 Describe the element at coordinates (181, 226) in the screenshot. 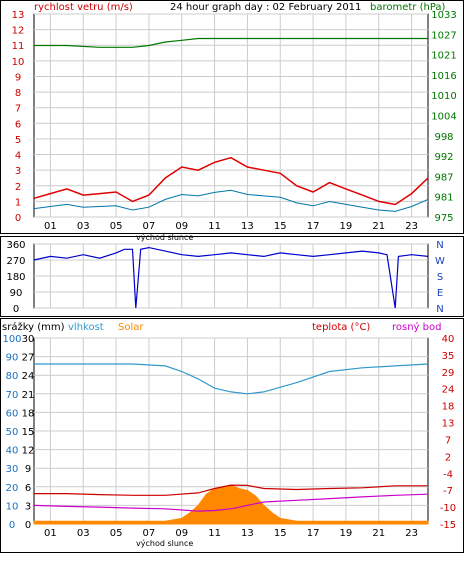

I see `wind-x-tick-label: 09` at that location.